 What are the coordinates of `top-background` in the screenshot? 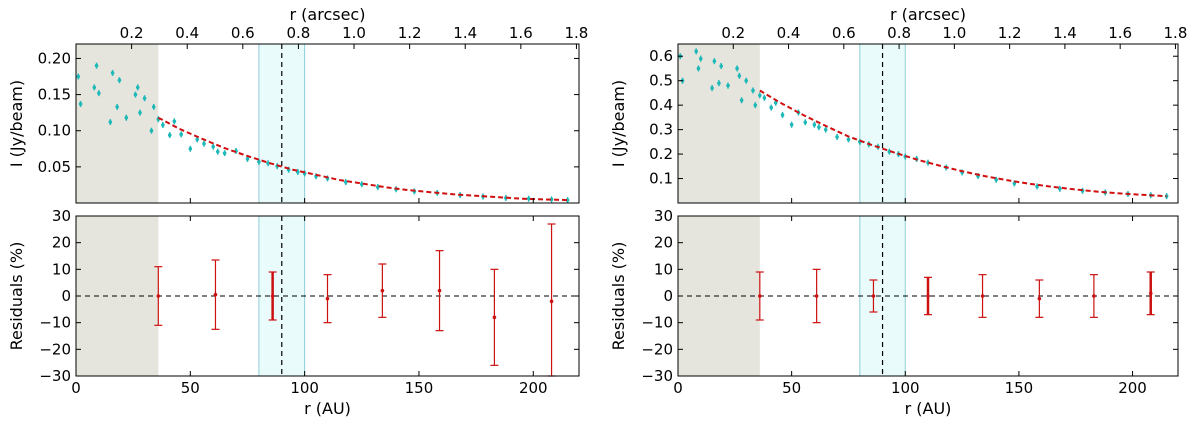 It's located at (191, 123).